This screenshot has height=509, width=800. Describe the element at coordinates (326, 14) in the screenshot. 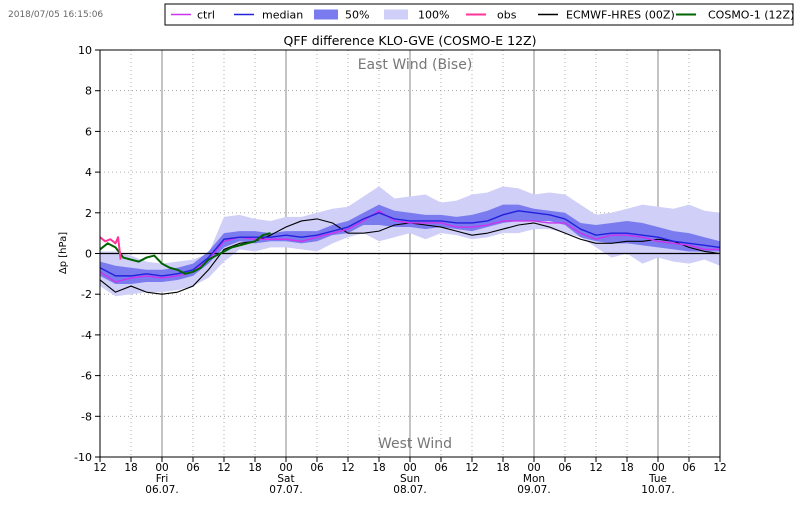

I see `legend-swatch-p50` at that location.